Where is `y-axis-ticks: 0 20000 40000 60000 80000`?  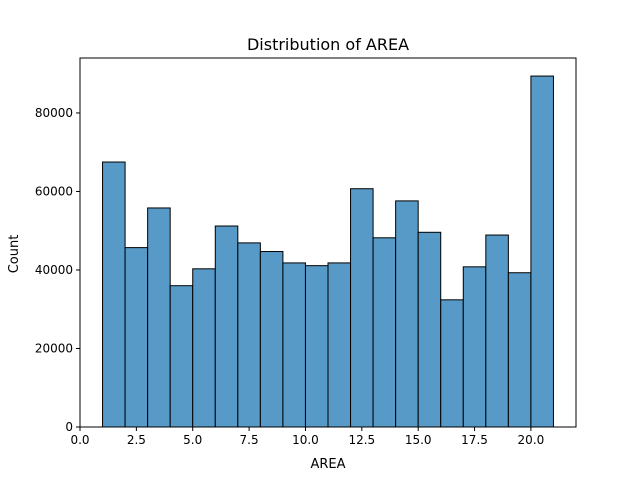
y-axis-ticks: 0 20000 40000 60000 80000 is located at coordinates (57, 270).